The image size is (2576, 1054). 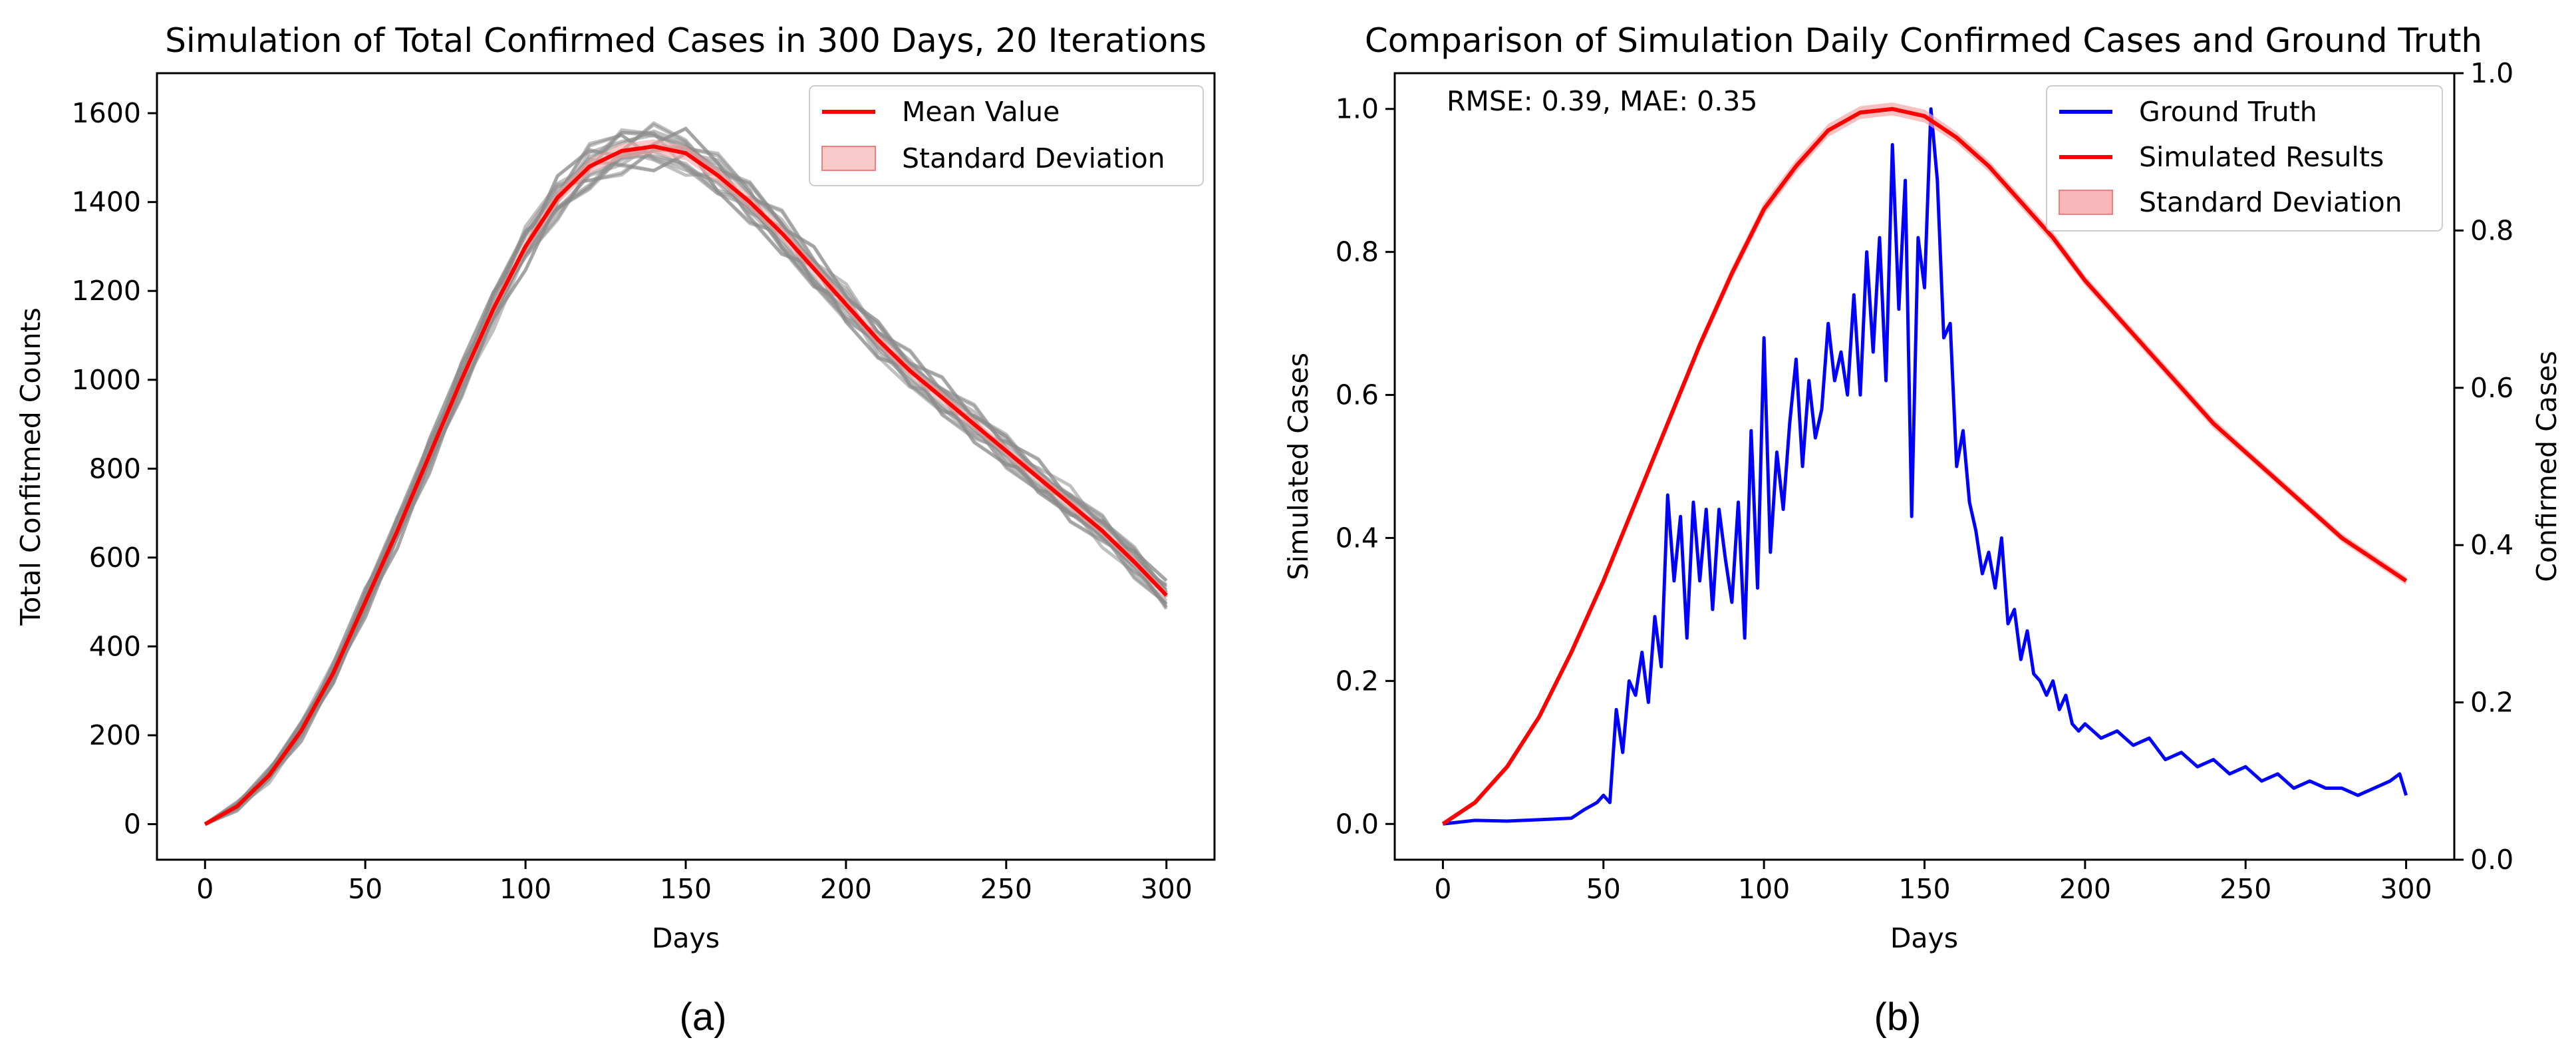 What do you see at coordinates (2491, 860) in the screenshot?
I see `panel-b-y2-tick-label: 0.0` at bounding box center [2491, 860].